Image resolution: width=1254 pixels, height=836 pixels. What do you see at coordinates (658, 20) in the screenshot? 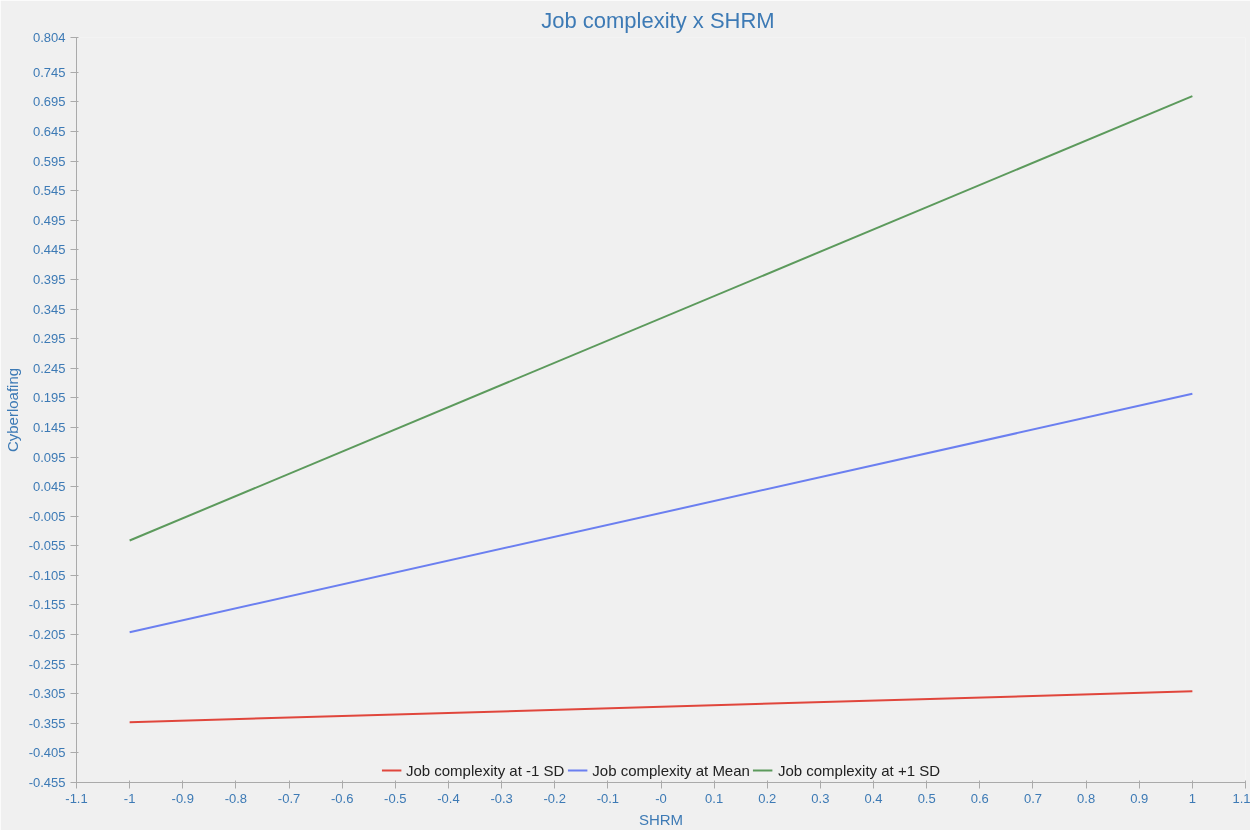
I see `chart-title: Job complexity x SHRM` at bounding box center [658, 20].